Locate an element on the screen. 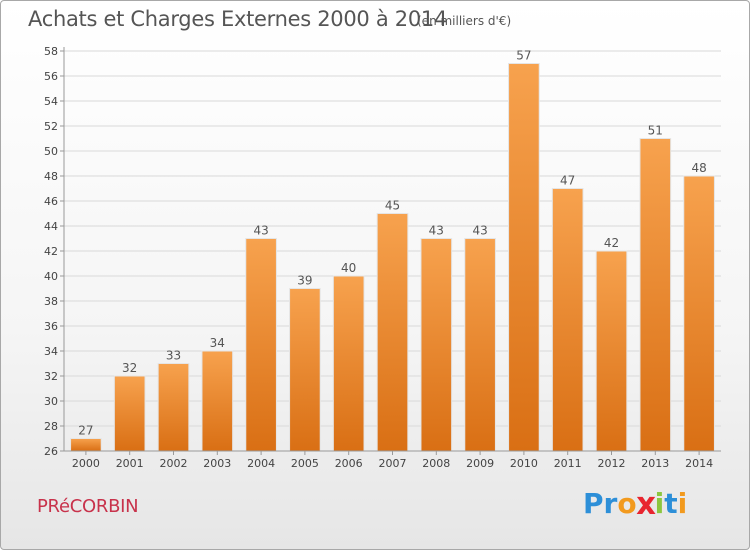 The image size is (750, 550). bar-2000 is located at coordinates (86, 445).